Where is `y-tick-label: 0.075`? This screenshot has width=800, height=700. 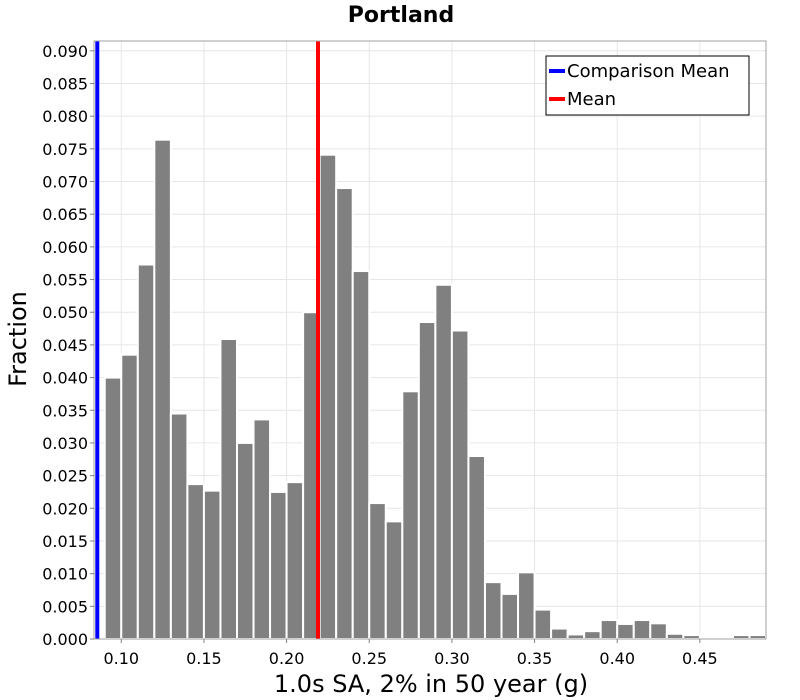
y-tick-label: 0.075 is located at coordinates (65, 149).